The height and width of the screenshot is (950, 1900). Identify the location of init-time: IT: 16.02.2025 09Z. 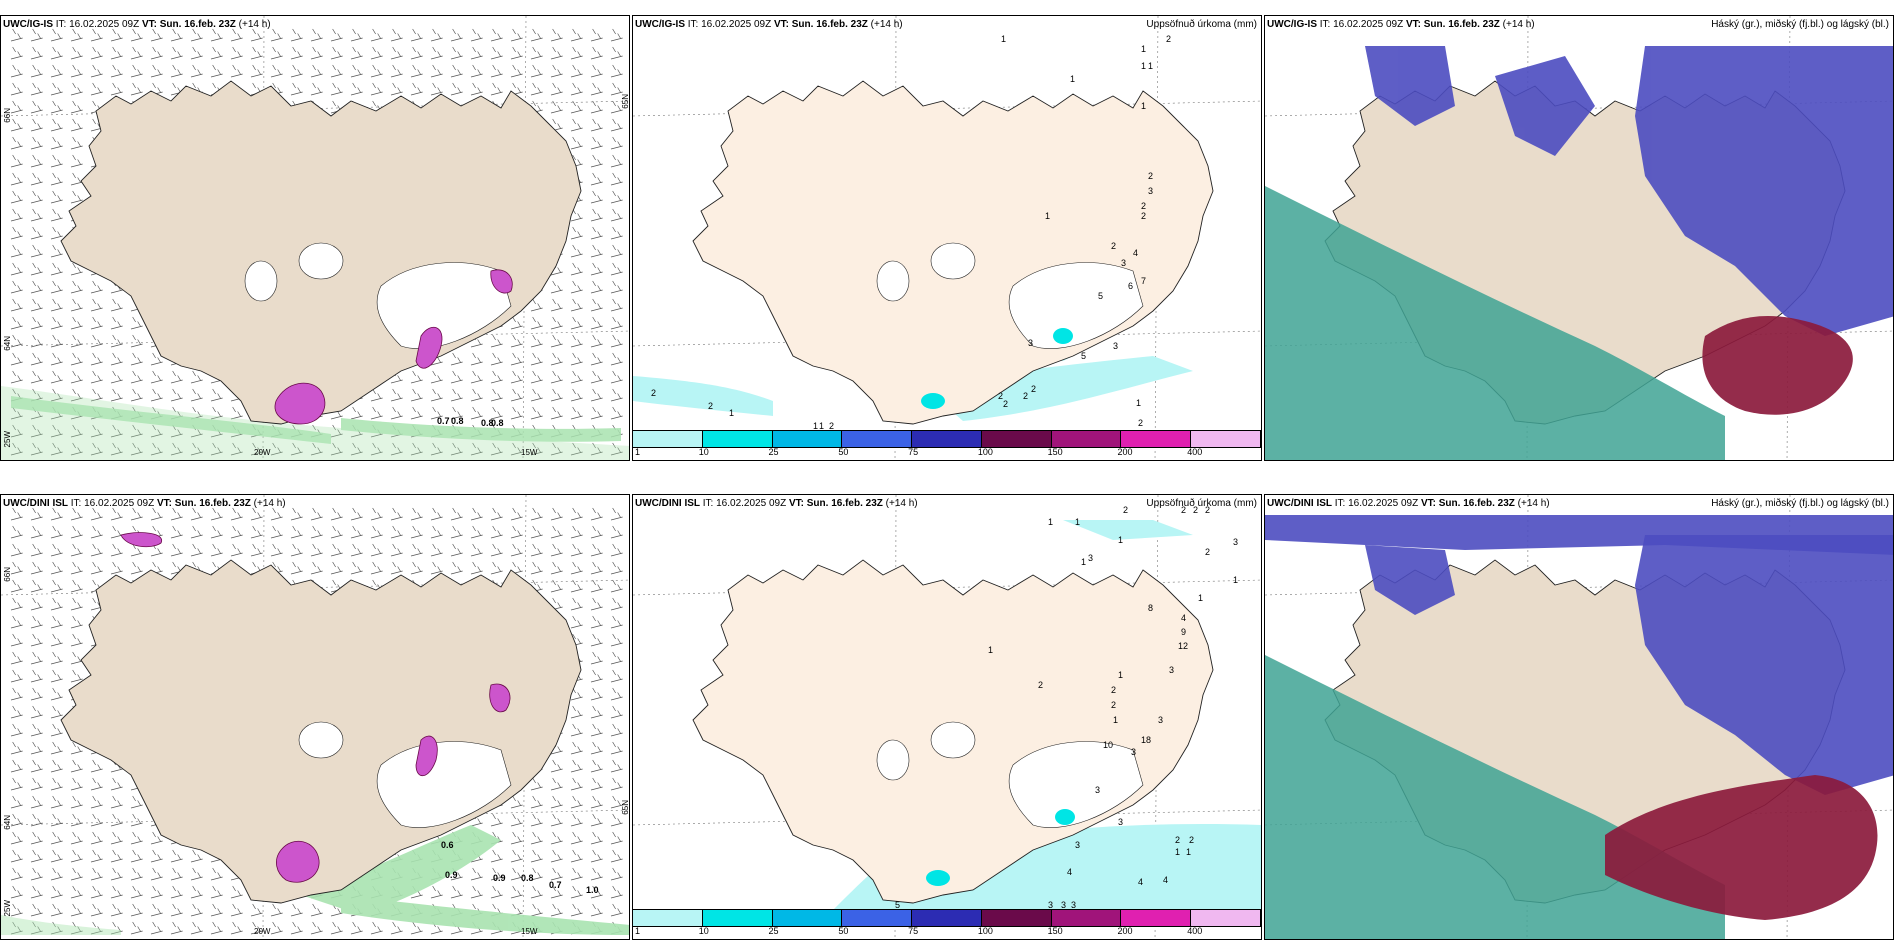
(729, 24).